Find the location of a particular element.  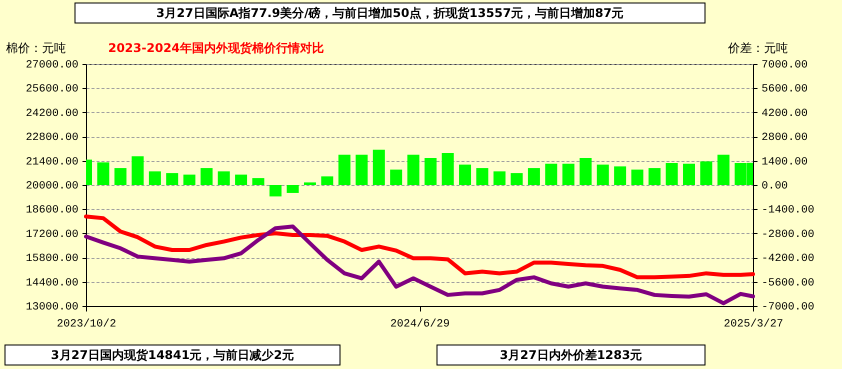

y-tick-label: 24200.00 is located at coordinates (52, 114).